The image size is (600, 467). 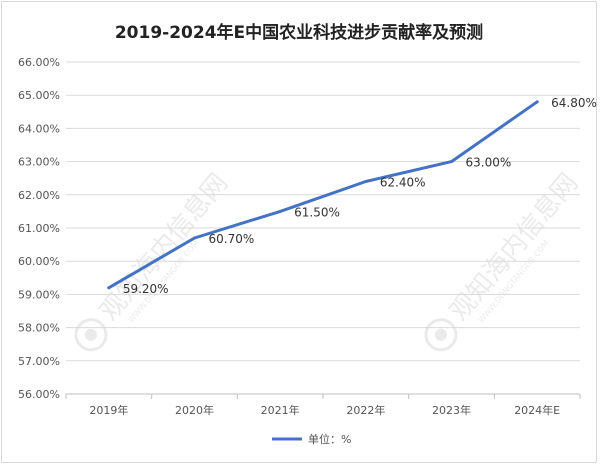 What do you see at coordinates (194, 410) in the screenshot?
I see `x-tick-label: 2020年` at bounding box center [194, 410].